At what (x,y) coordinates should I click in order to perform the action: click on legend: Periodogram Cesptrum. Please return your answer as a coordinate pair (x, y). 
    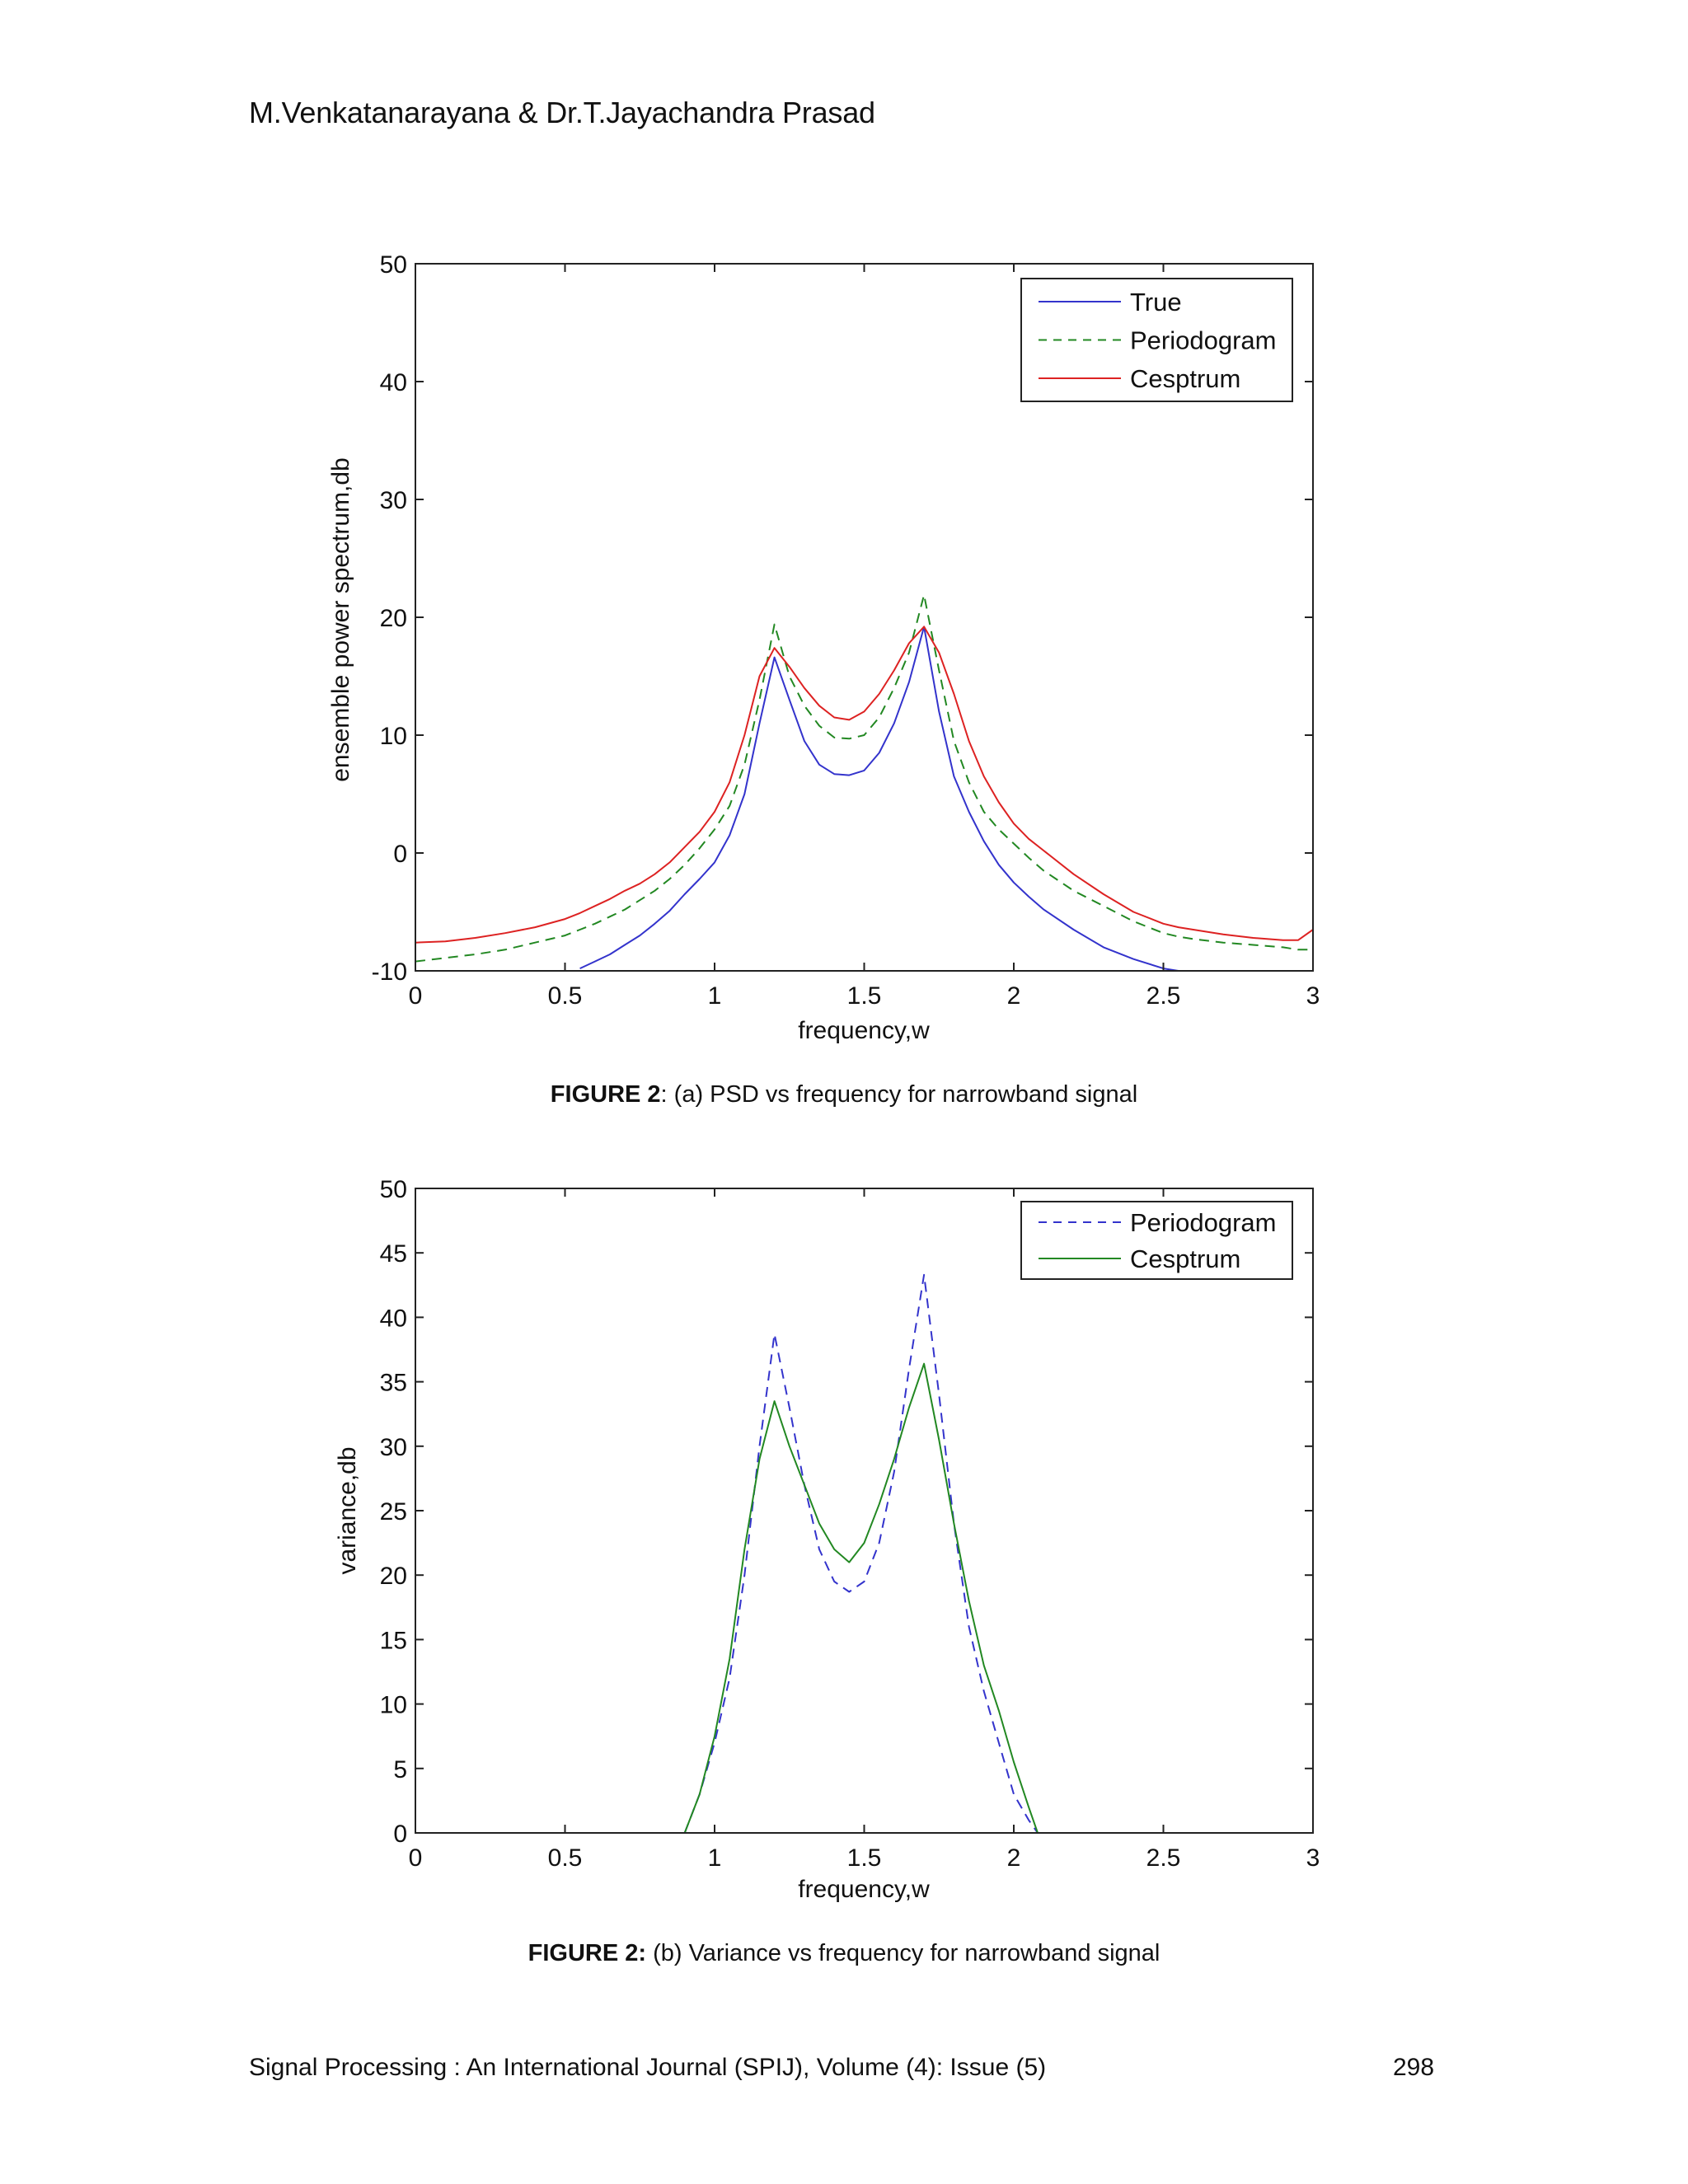
    Looking at the image, I should click on (1156, 1240).